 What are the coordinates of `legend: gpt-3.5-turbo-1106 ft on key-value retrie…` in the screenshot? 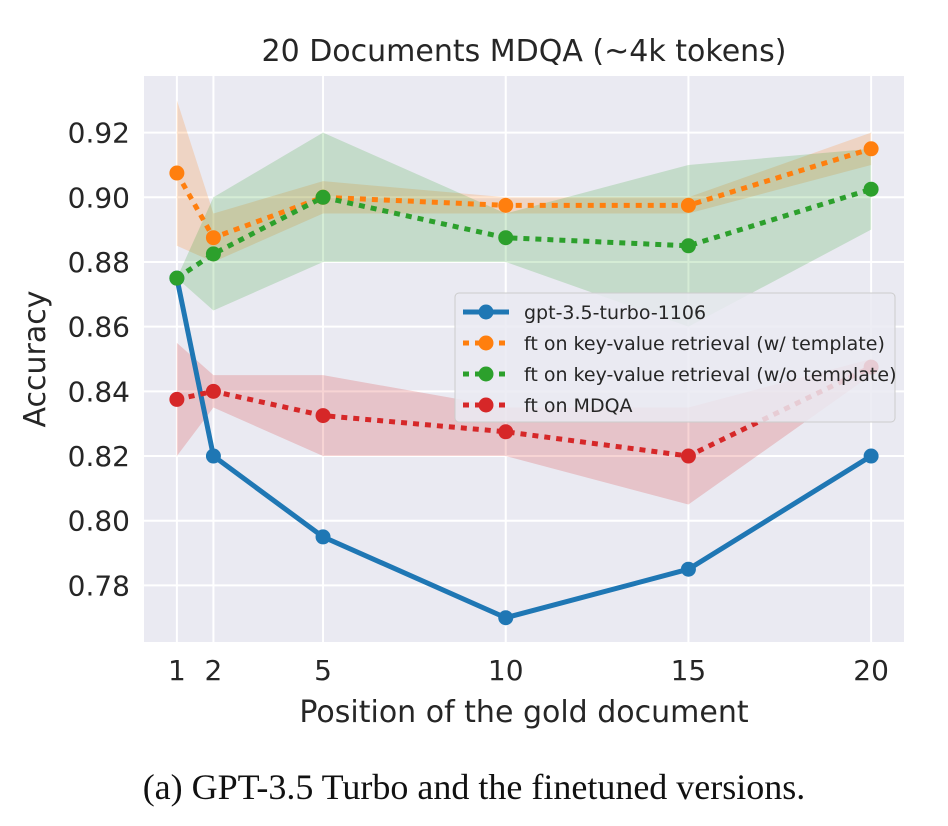 It's located at (675, 357).